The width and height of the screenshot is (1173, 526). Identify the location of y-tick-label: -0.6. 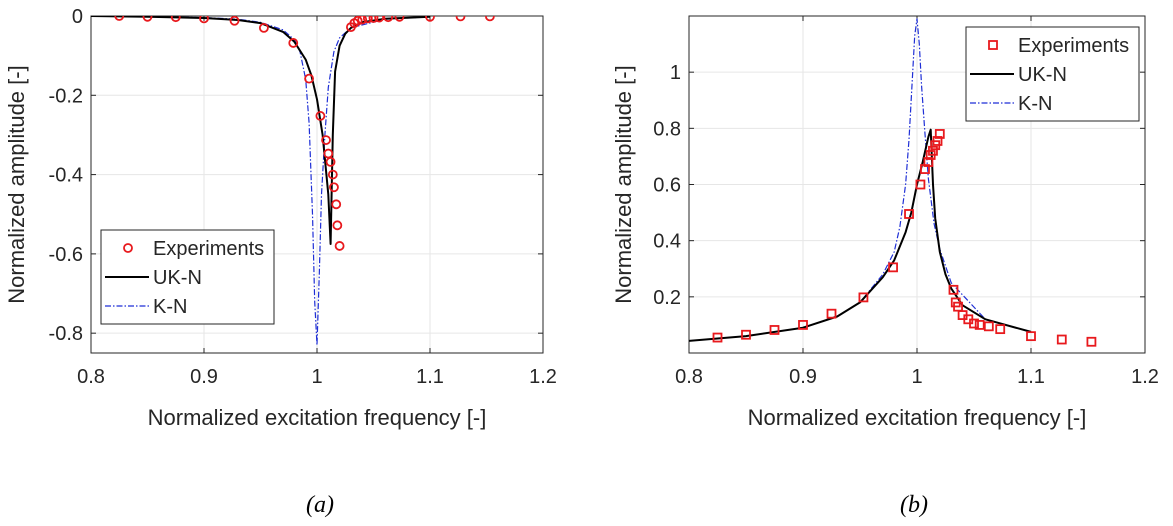
(66, 255).